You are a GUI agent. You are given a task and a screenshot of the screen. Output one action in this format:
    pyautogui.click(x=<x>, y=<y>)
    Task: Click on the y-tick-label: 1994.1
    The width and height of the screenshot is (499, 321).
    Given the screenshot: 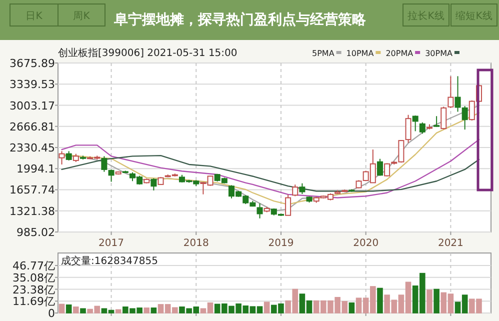 What is the action you would take?
    pyautogui.click(x=35, y=169)
    